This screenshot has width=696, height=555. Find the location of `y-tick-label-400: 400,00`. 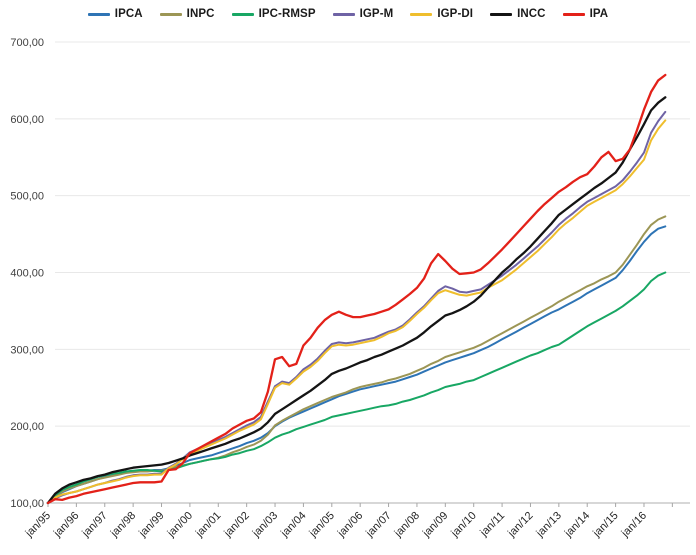

y-tick-label-400: 400,00 is located at coordinates (27, 274).